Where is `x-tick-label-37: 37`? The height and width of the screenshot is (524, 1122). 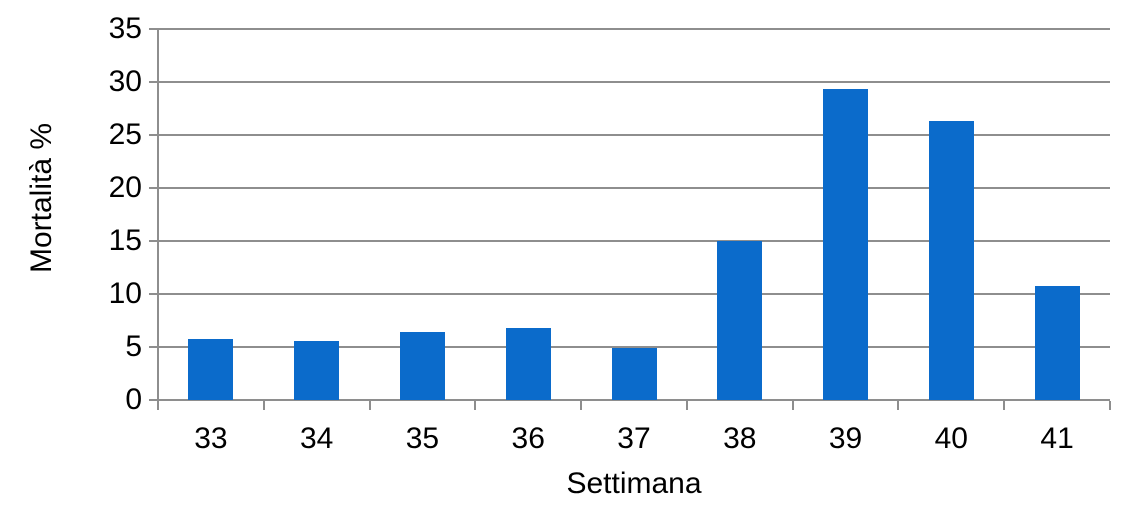 x-tick-label-37: 37 is located at coordinates (634, 438).